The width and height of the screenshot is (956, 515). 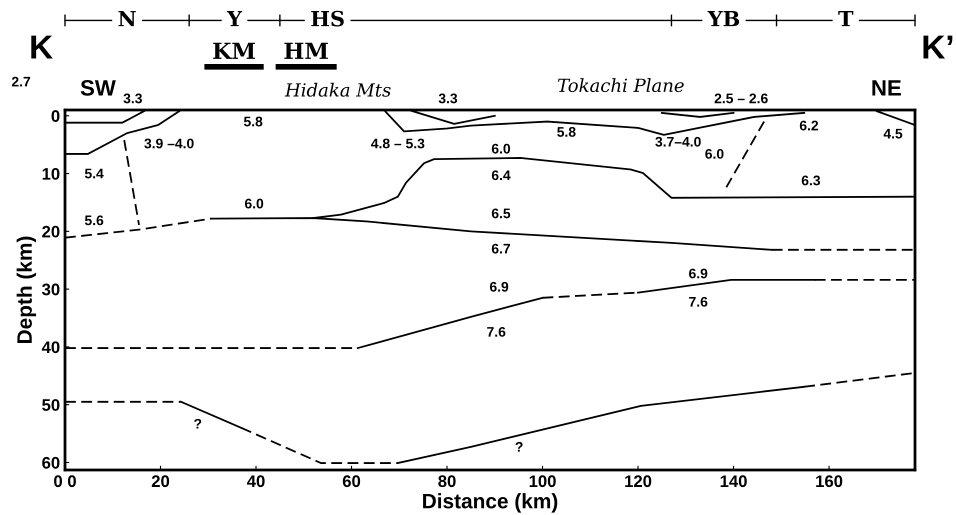 What do you see at coordinates (51, 174) in the screenshot?
I see `y-tick-label: 10` at bounding box center [51, 174].